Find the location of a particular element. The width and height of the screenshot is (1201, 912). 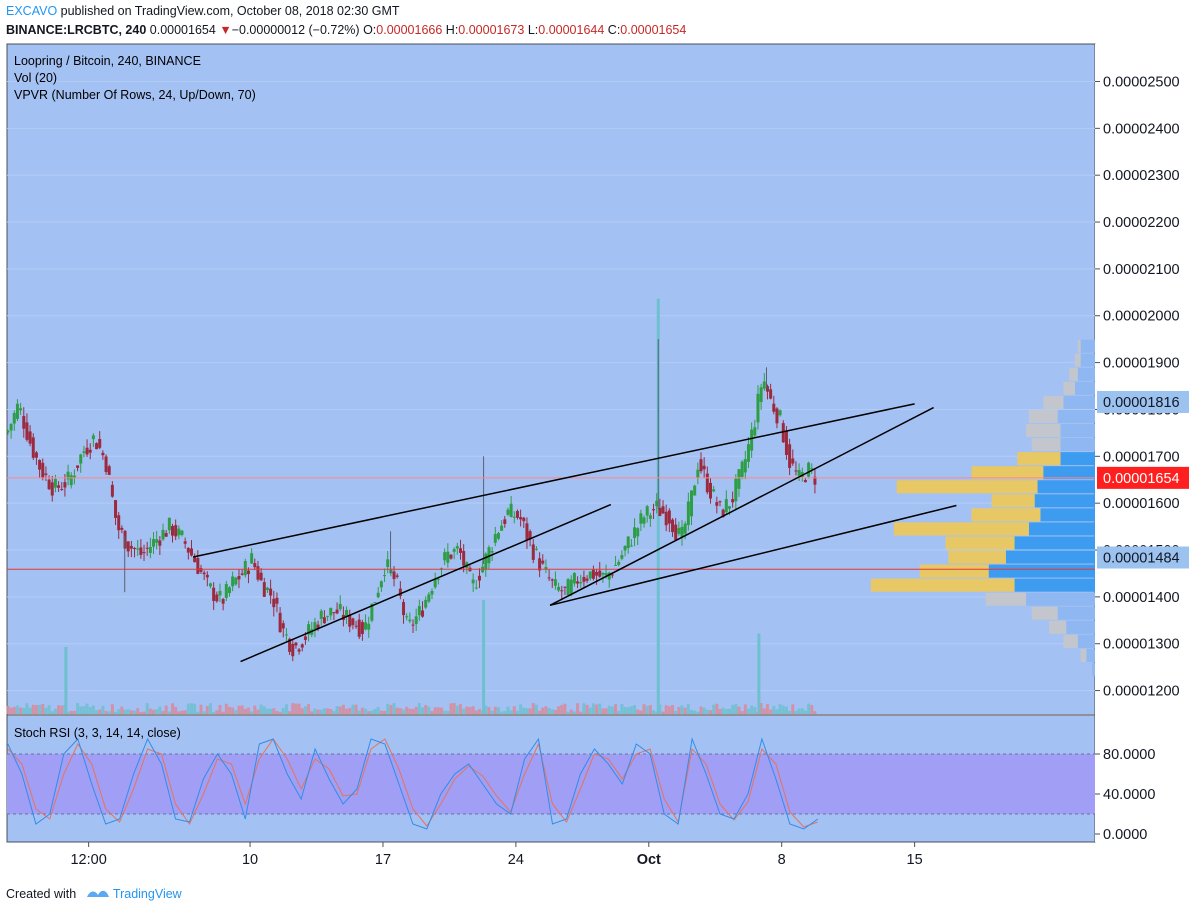

legend-title: Loopring / Bitcoin, 240, BINANCE is located at coordinates (107, 61).